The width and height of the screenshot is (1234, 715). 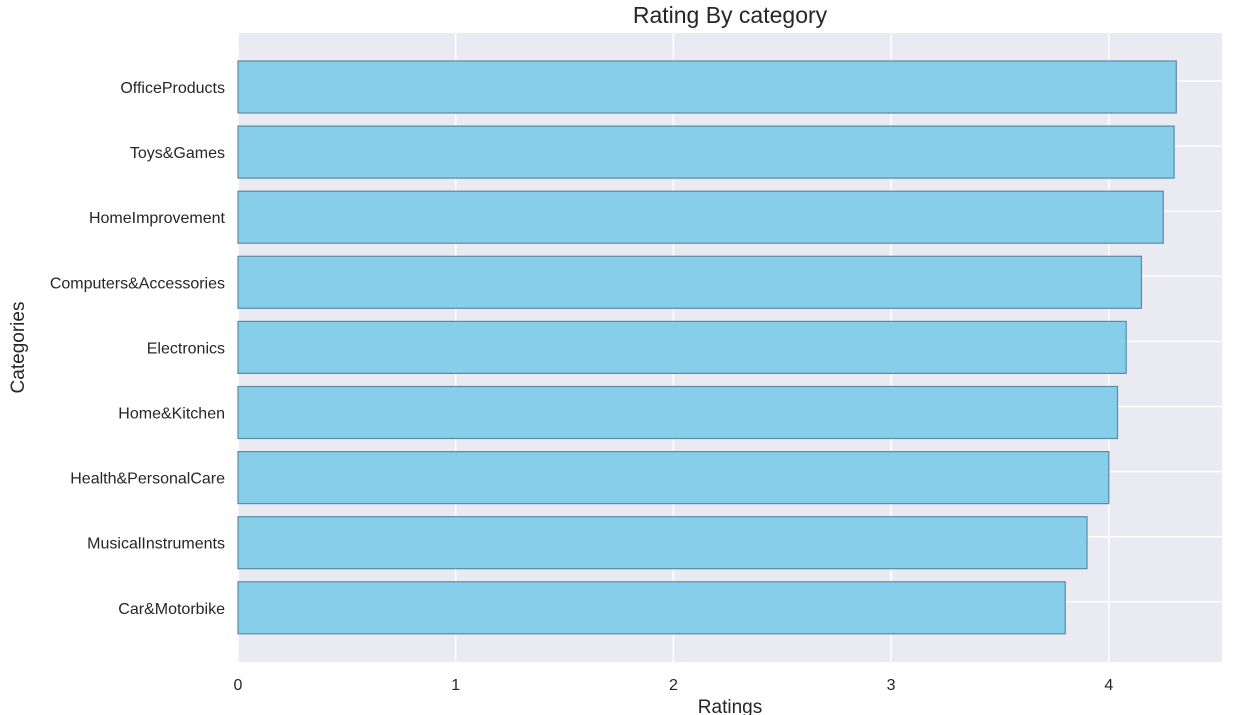 I want to click on bar-homeimprovement, so click(x=700, y=217).